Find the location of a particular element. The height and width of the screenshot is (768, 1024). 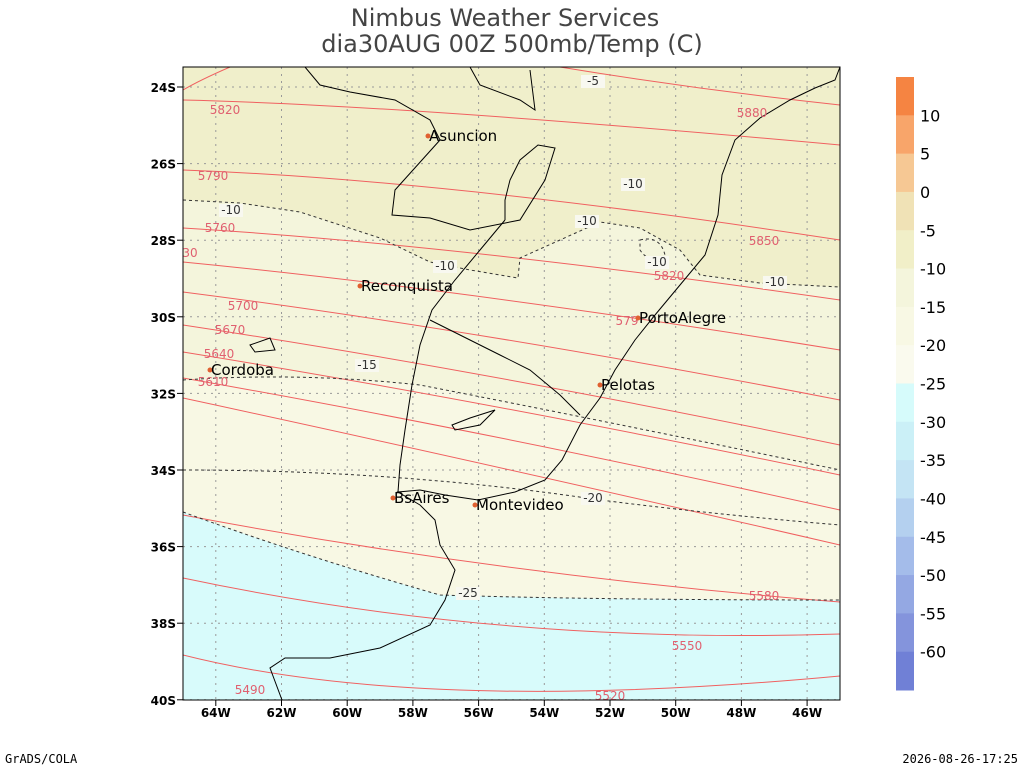

height-label: 5580 is located at coordinates (764, 596).